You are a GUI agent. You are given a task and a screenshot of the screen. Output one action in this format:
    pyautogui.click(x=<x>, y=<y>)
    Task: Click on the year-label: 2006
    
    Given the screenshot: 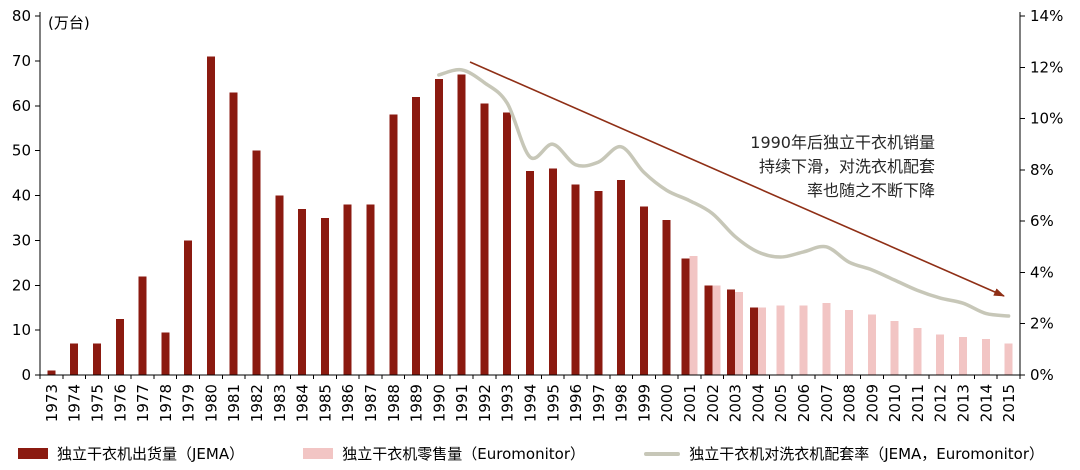 What is the action you would take?
    pyautogui.click(x=804, y=403)
    